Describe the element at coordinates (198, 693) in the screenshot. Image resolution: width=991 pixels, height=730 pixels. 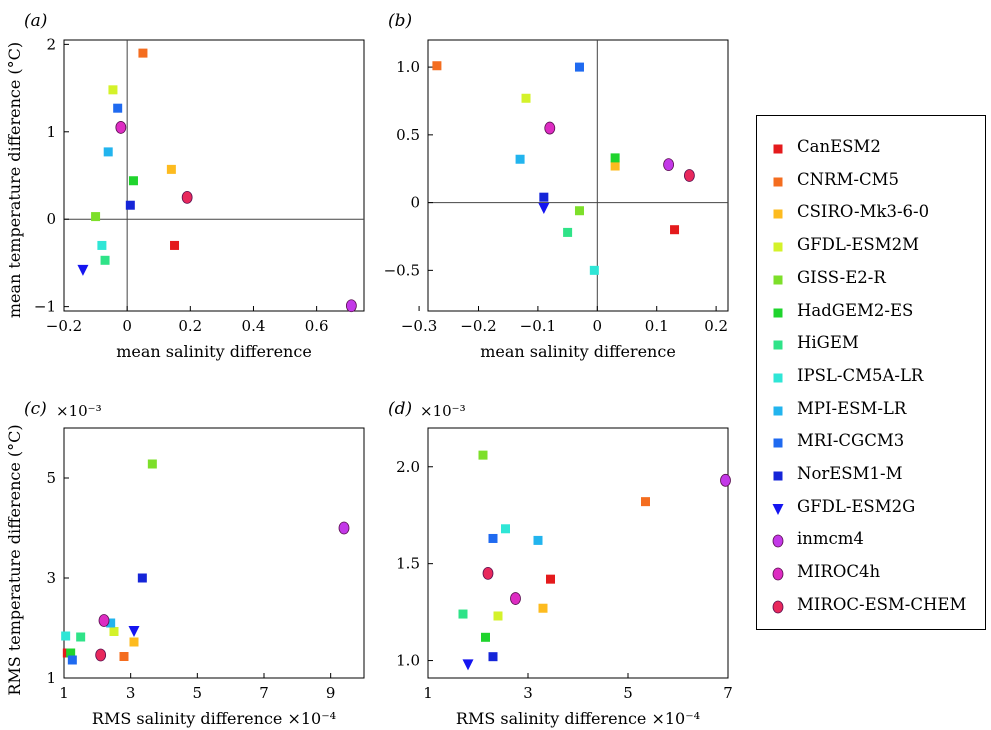
I see `x-tick-label: 5` at that location.